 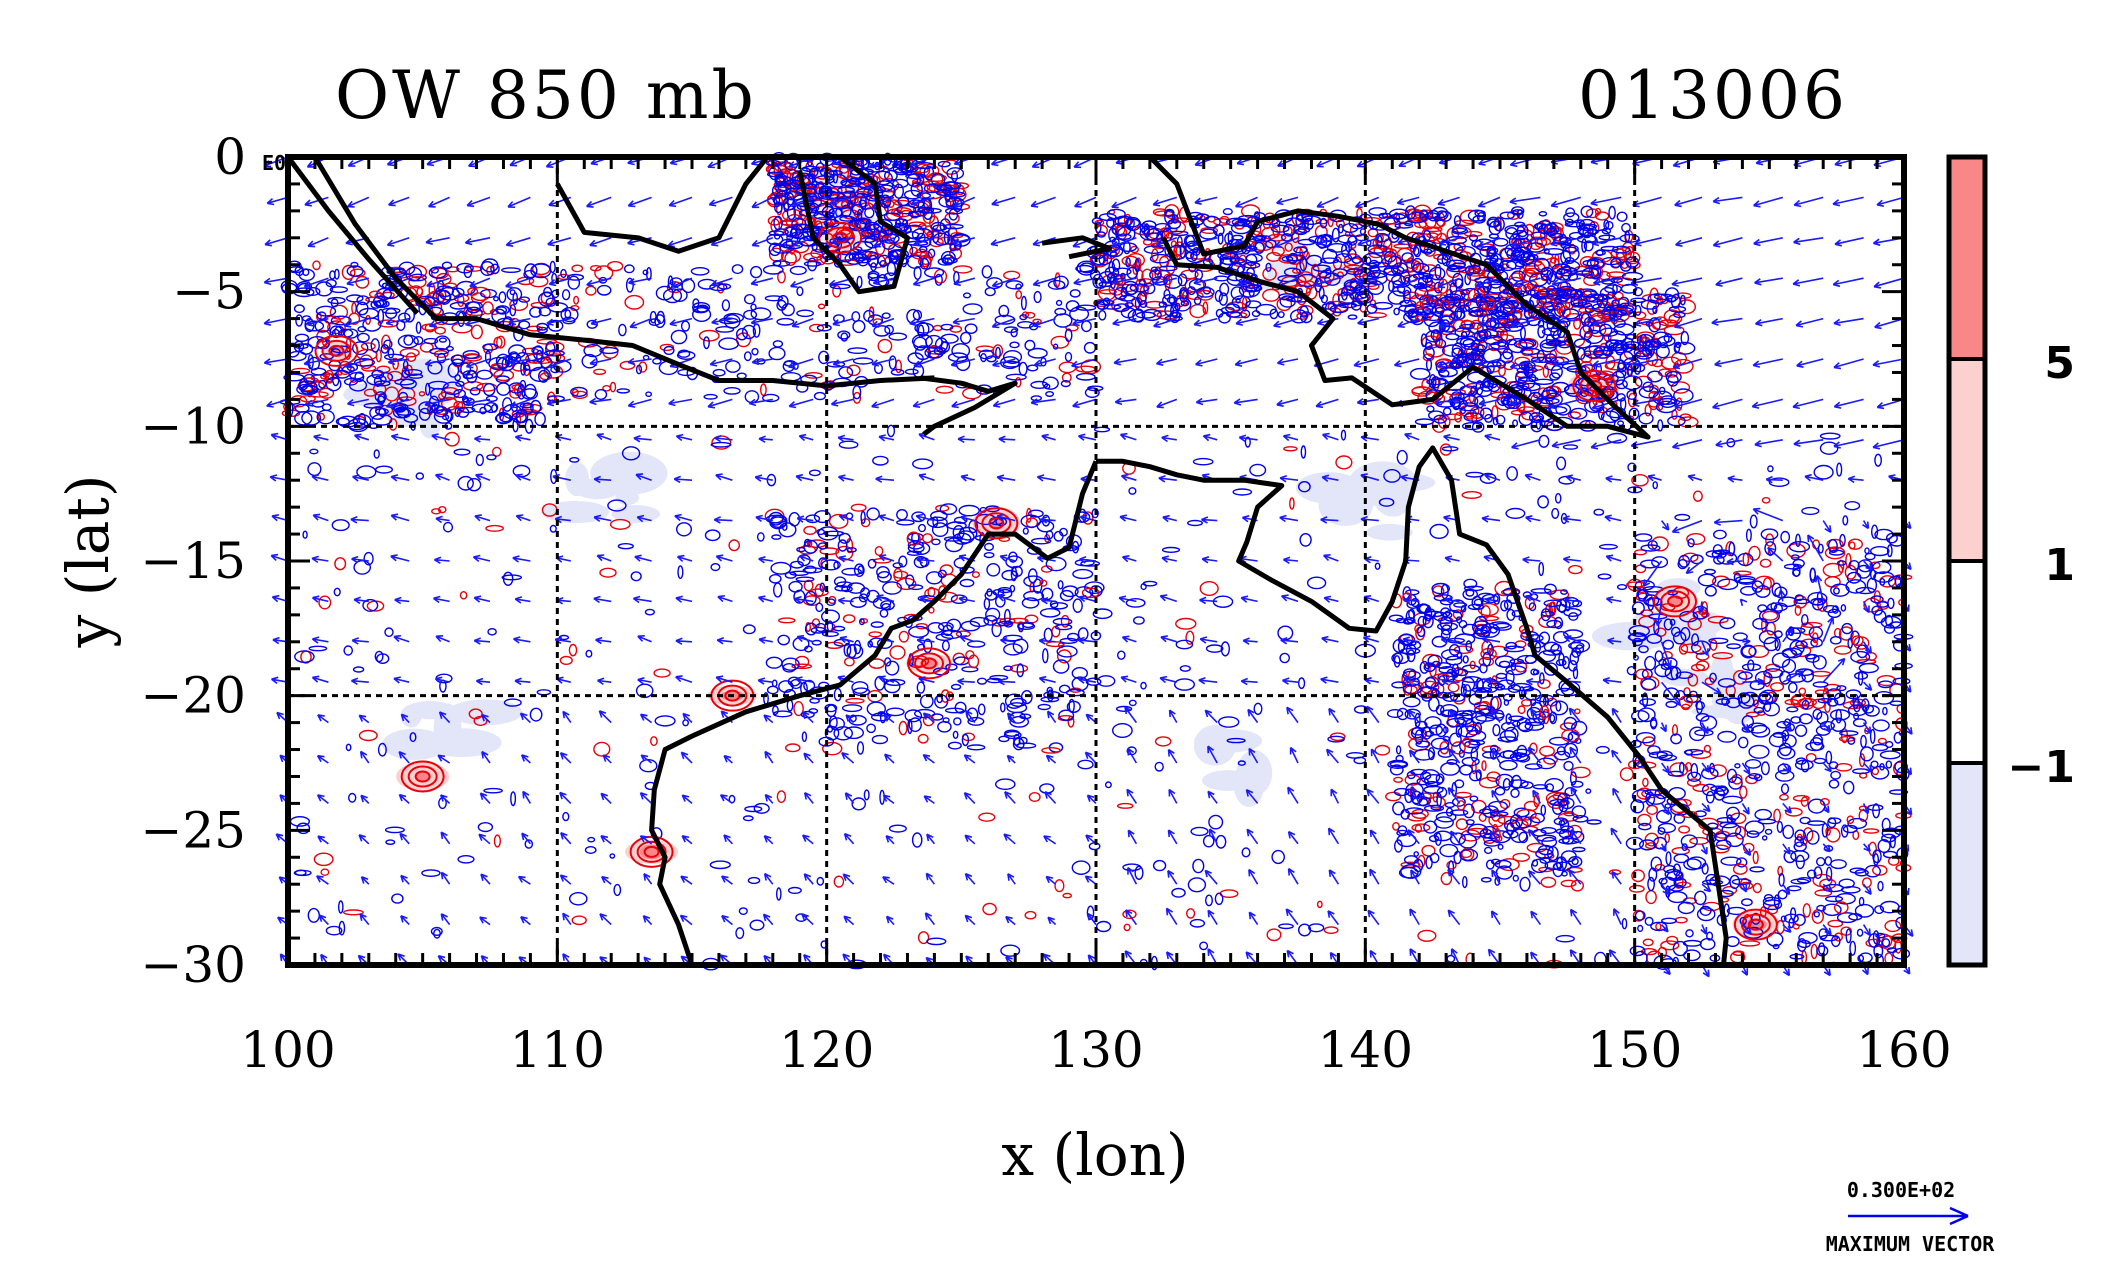 I want to click on time-stamp: 013006, so click(x=1713, y=95).